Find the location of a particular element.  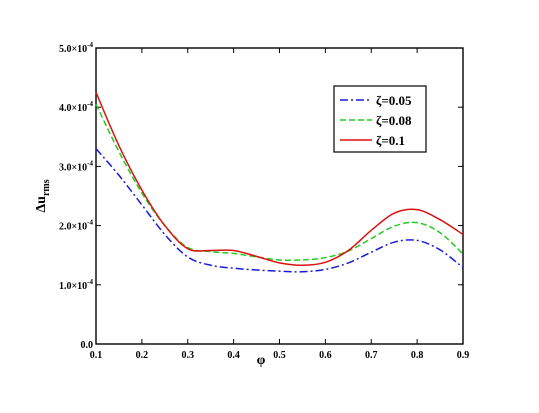

legend-label: ζ=0.1 is located at coordinates (390, 140).